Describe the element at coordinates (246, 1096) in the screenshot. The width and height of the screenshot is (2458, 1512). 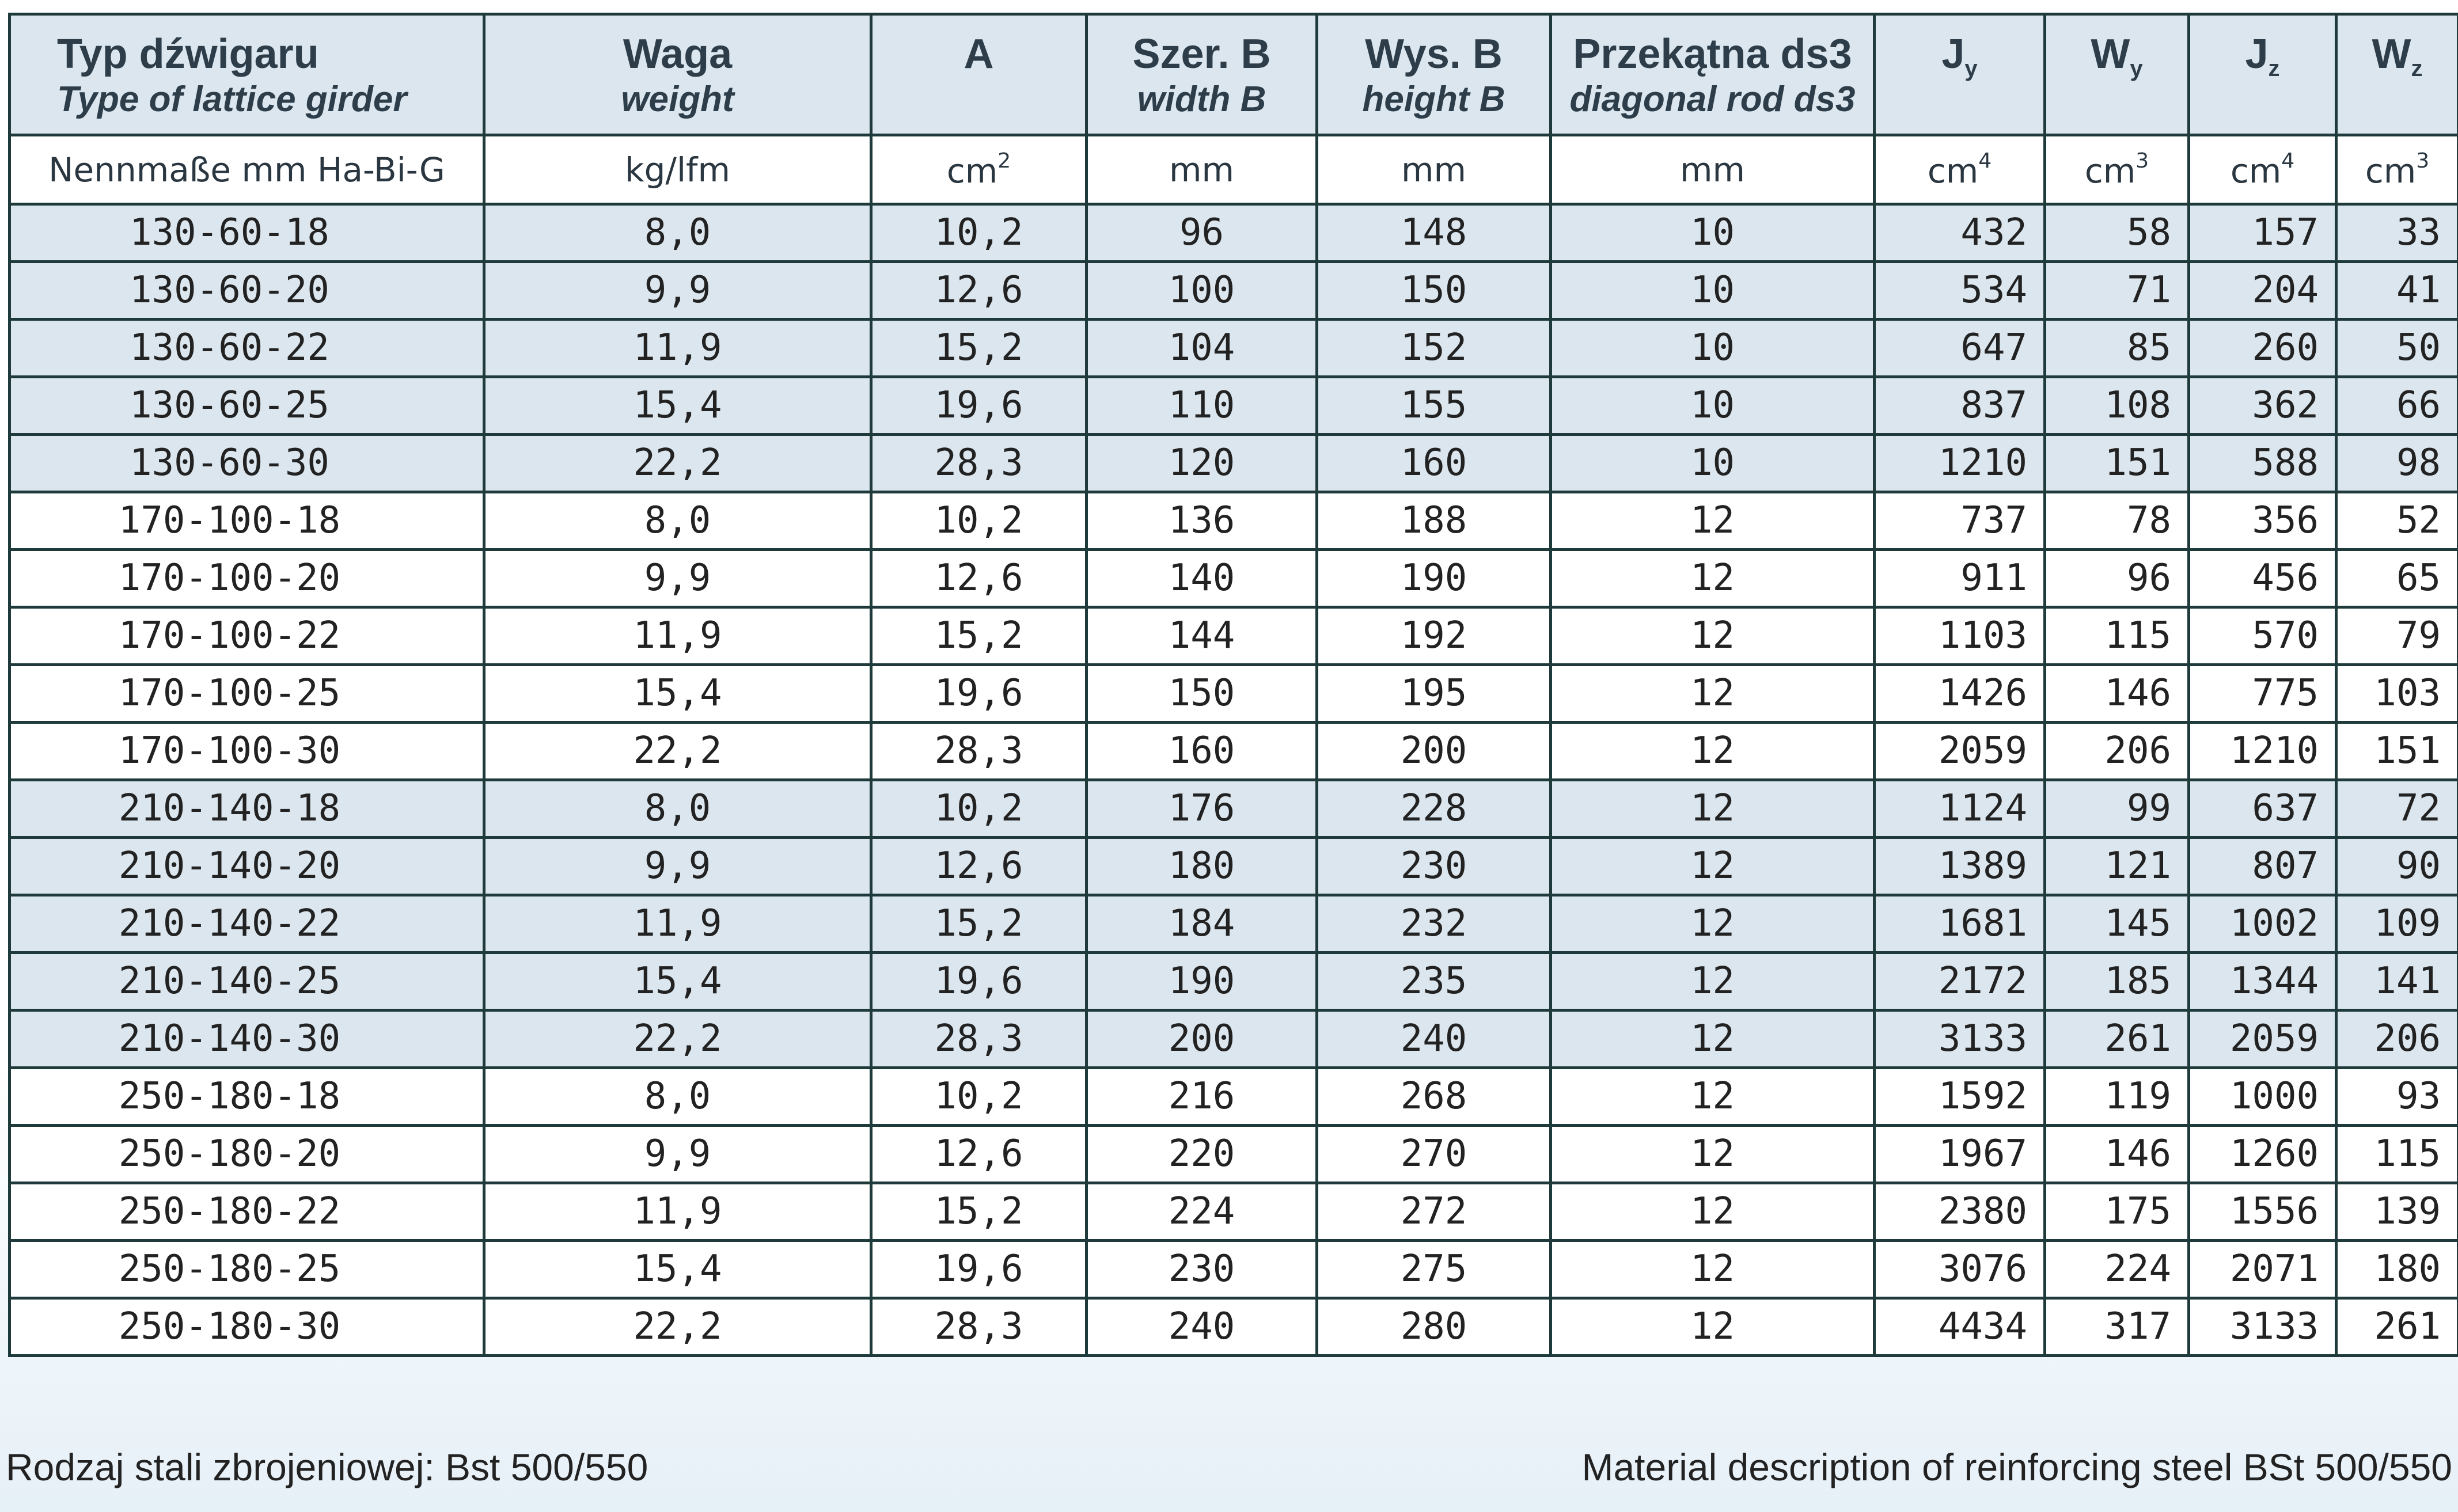
I see `cell-girder-type: 250-180-18` at that location.